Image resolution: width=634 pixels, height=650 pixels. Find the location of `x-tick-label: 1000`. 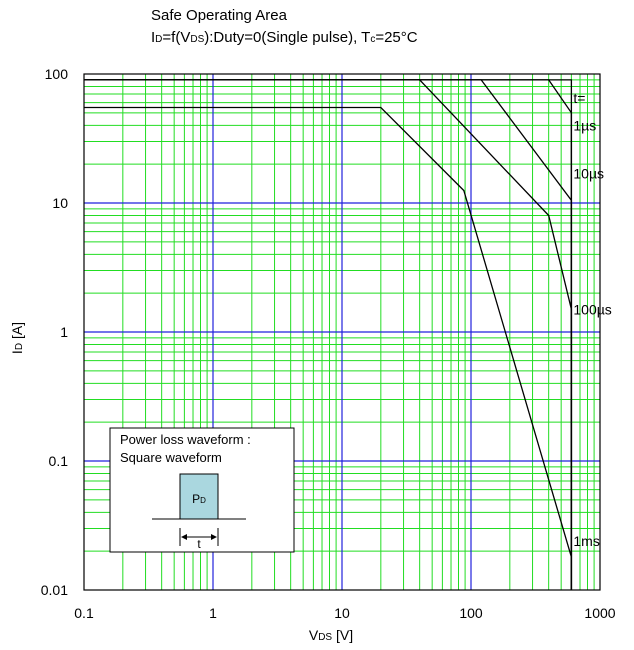

x-tick-label: 1000 is located at coordinates (599, 613).